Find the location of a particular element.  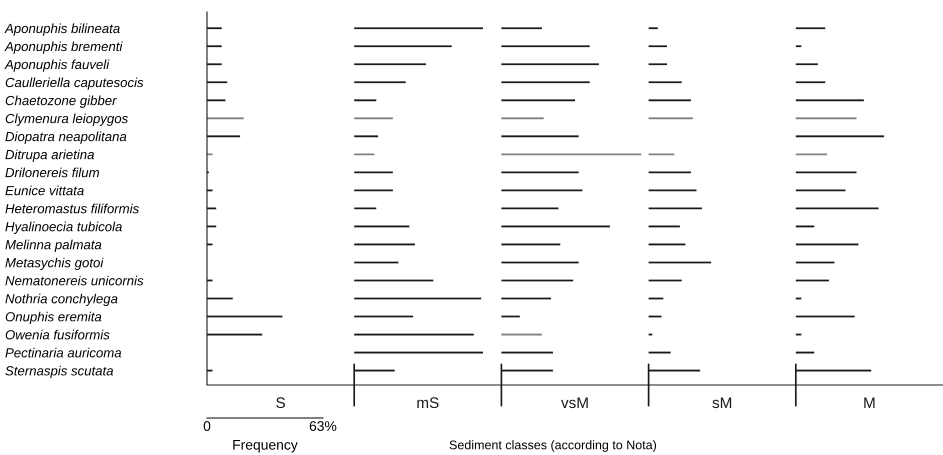

y-tick-label: Ditrupa arietina is located at coordinates (49, 156).